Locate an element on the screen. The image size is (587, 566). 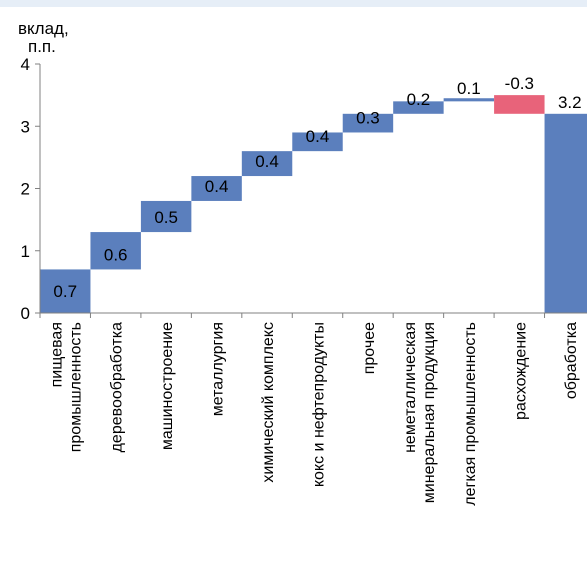
category-label-4: химический комплекс is located at coordinates (268, 402).